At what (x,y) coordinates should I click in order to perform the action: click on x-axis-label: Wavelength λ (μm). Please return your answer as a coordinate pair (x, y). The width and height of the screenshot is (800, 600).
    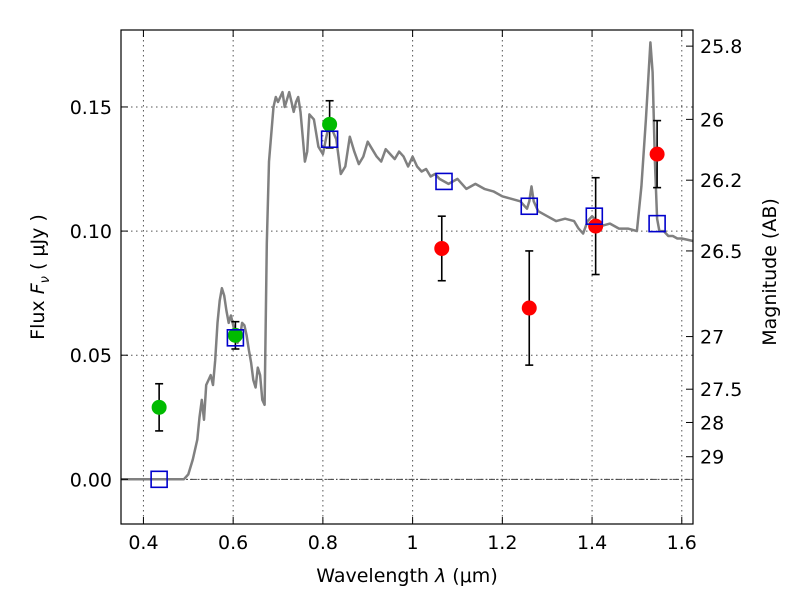
    Looking at the image, I should click on (406, 576).